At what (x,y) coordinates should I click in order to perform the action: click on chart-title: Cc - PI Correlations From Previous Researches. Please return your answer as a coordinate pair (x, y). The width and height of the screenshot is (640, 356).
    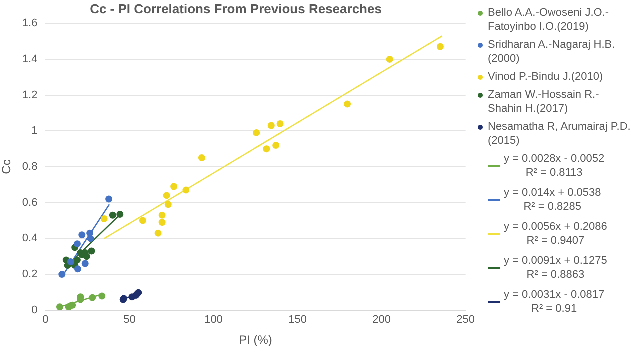
    Looking at the image, I should click on (236, 8).